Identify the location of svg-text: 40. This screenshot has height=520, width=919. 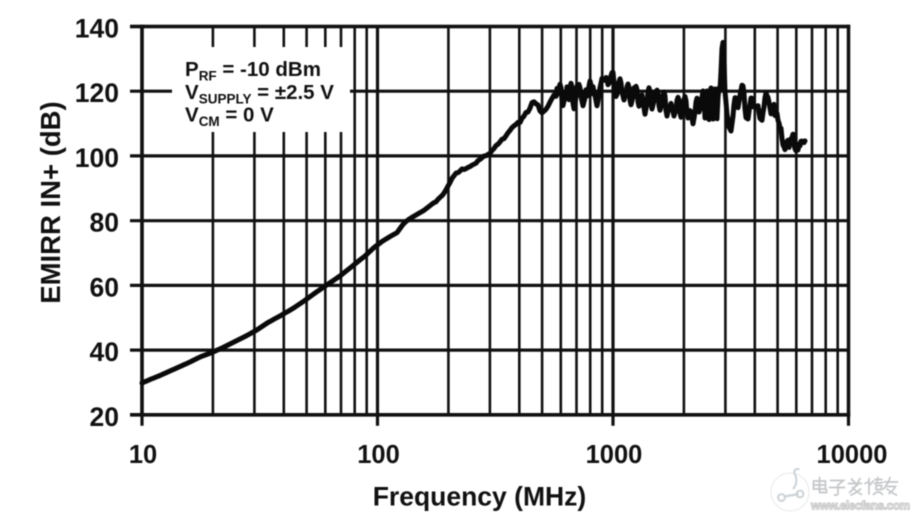
(104, 352).